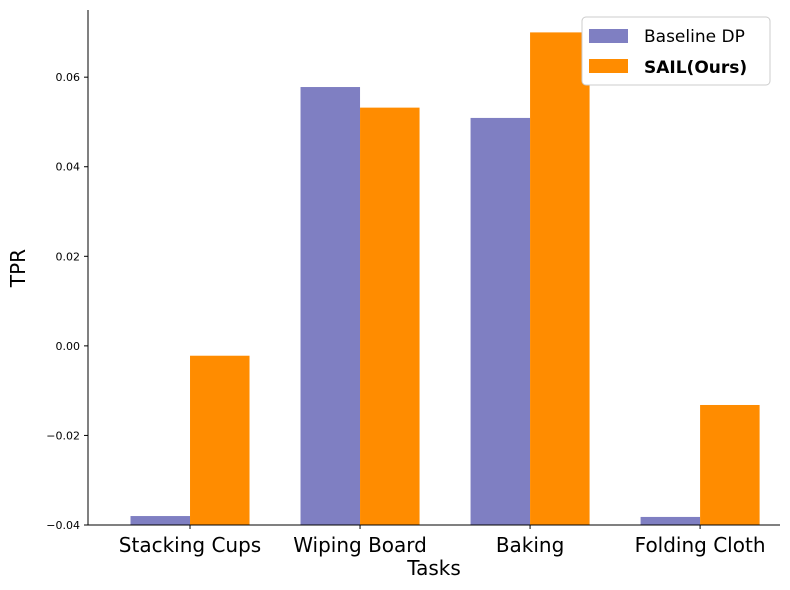  I want to click on bar-baseline-baking, so click(500, 321).